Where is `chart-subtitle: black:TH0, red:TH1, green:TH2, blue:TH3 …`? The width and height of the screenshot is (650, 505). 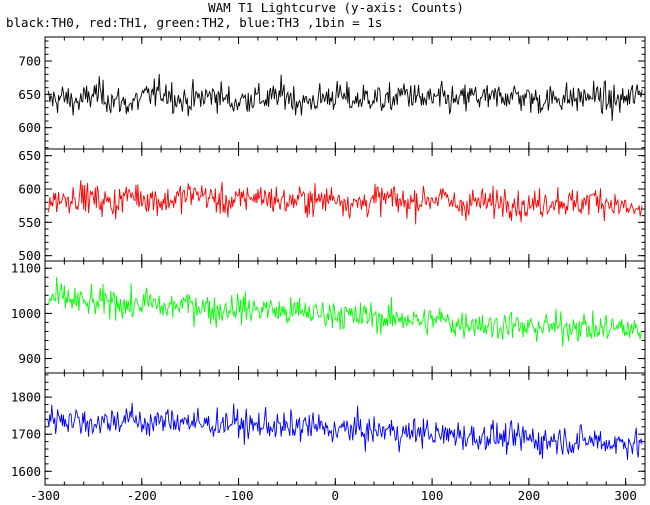 chart-subtitle: black:TH0, red:TH1, green:TH2, blue:TH3 … is located at coordinates (194, 22).